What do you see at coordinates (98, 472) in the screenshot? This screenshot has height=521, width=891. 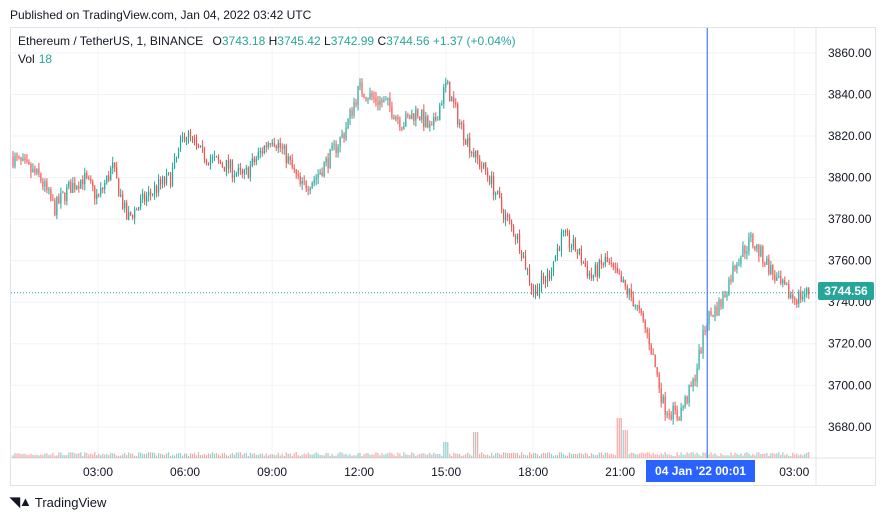 I see `x-tick-label: 03:00` at bounding box center [98, 472].